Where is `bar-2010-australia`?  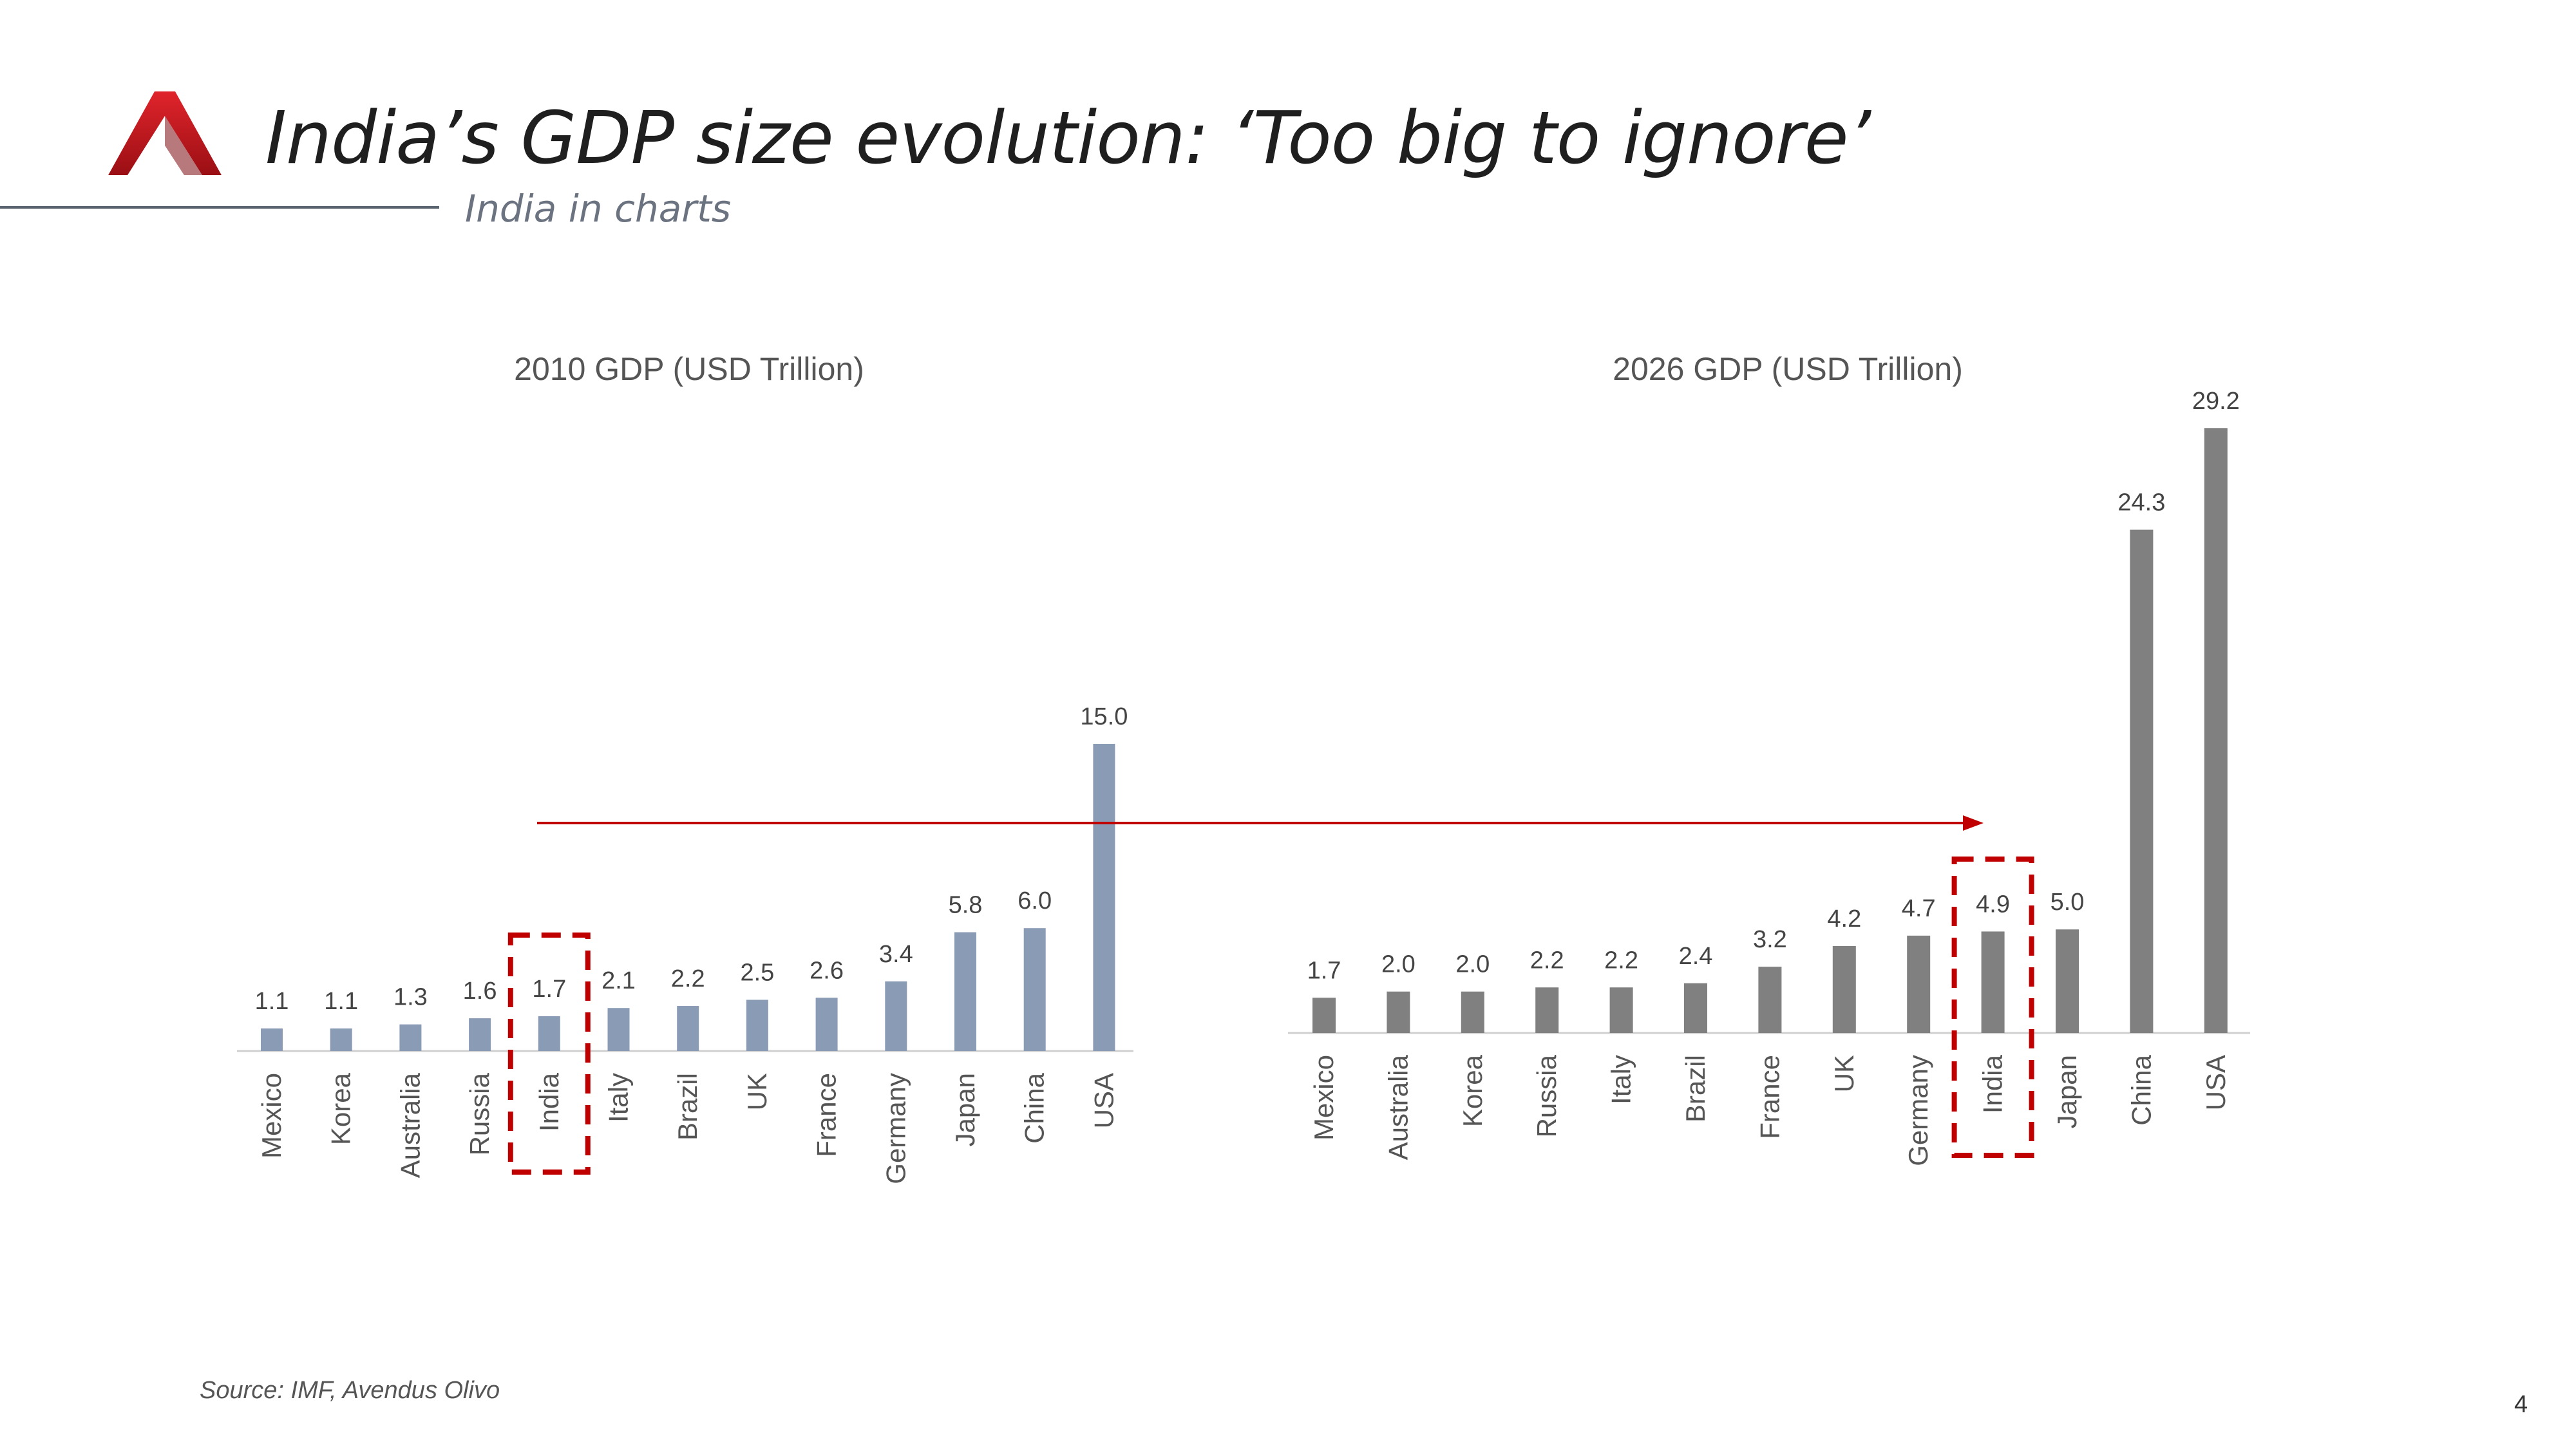
bar-2010-australia is located at coordinates (411, 1037).